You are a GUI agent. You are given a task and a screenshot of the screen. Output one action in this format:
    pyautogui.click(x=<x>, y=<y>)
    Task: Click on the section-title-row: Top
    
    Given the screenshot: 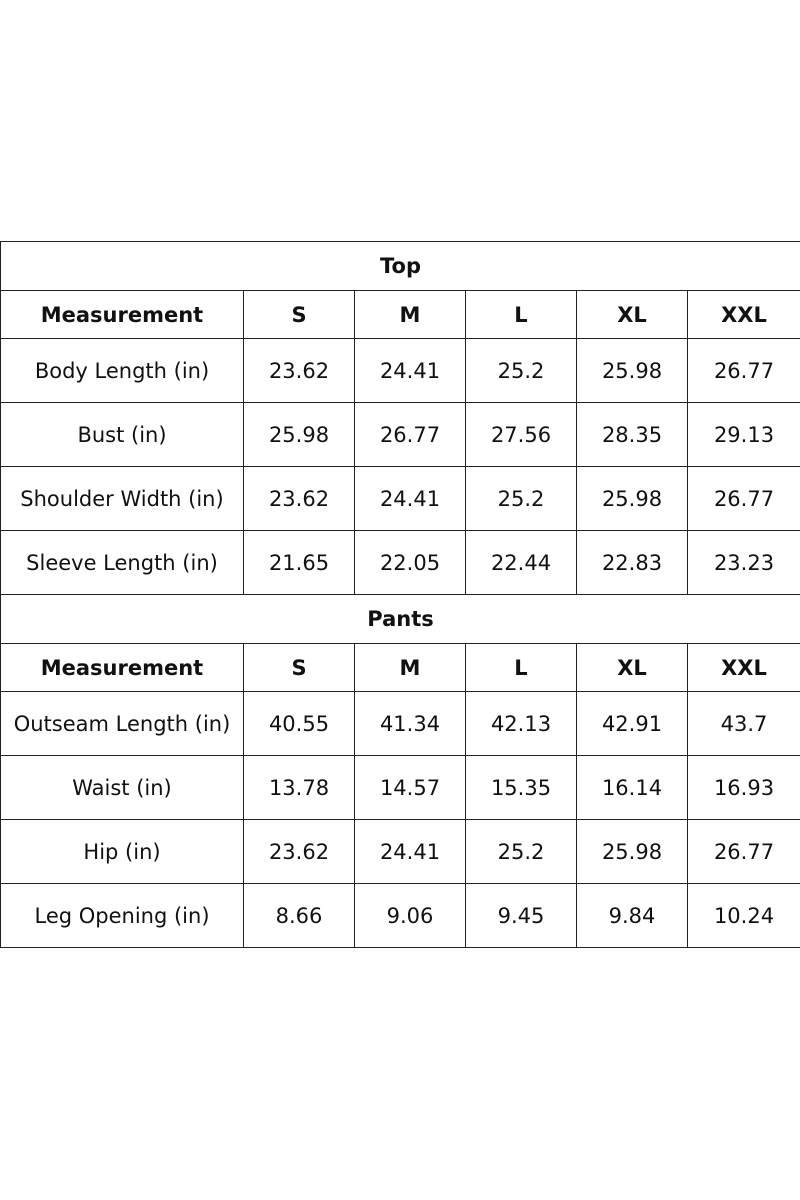 What is the action you would take?
    pyautogui.click(x=400, y=266)
    